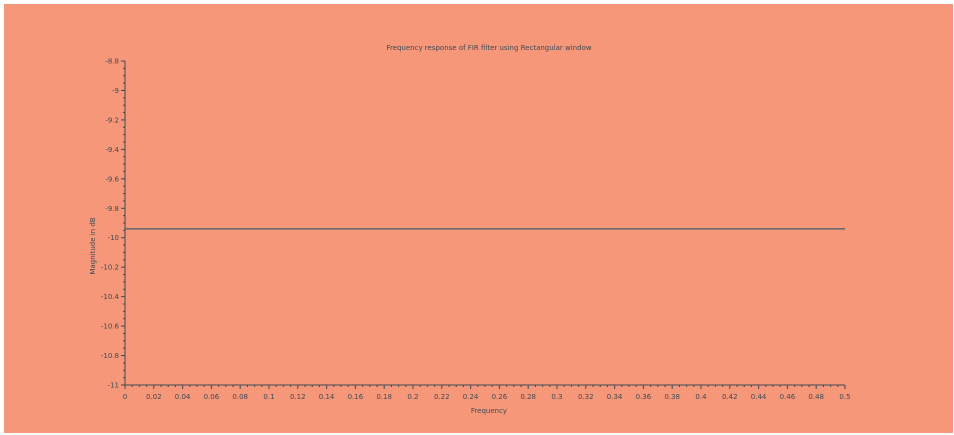  What do you see at coordinates (112, 62) in the screenshot?
I see `y-tick-label: -8.8` at bounding box center [112, 62].